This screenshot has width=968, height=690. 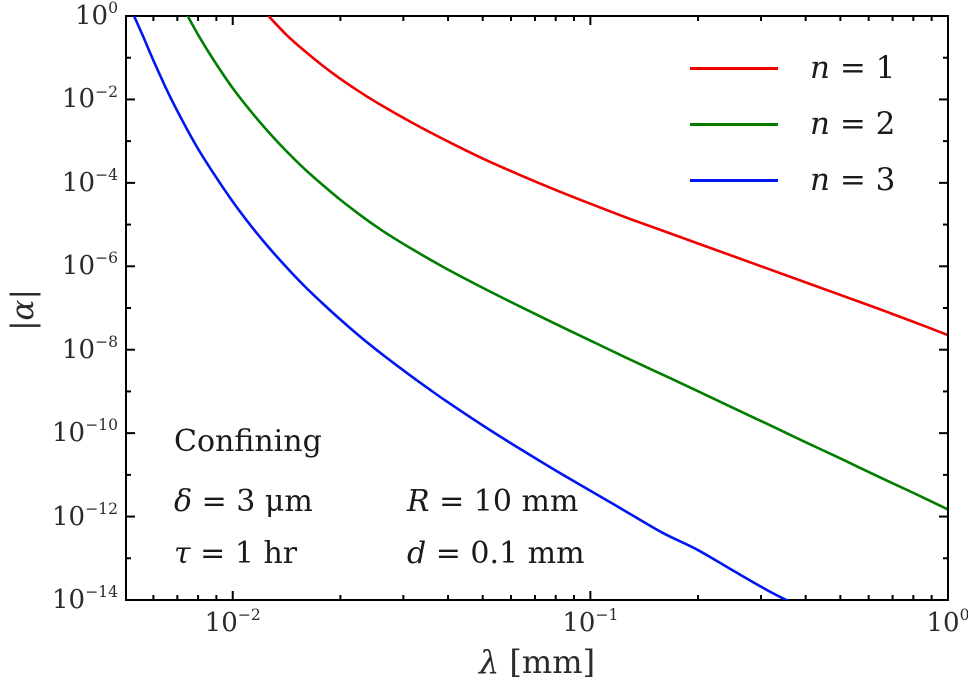 What do you see at coordinates (89, 265) in the screenshot?
I see `y-tick-label: 10⁻⁶` at bounding box center [89, 265].